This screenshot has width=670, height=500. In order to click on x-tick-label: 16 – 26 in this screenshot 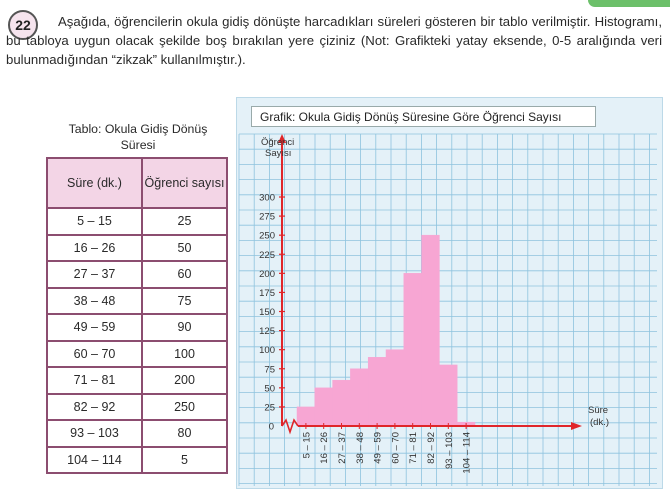, I will do `click(324, 448)`.